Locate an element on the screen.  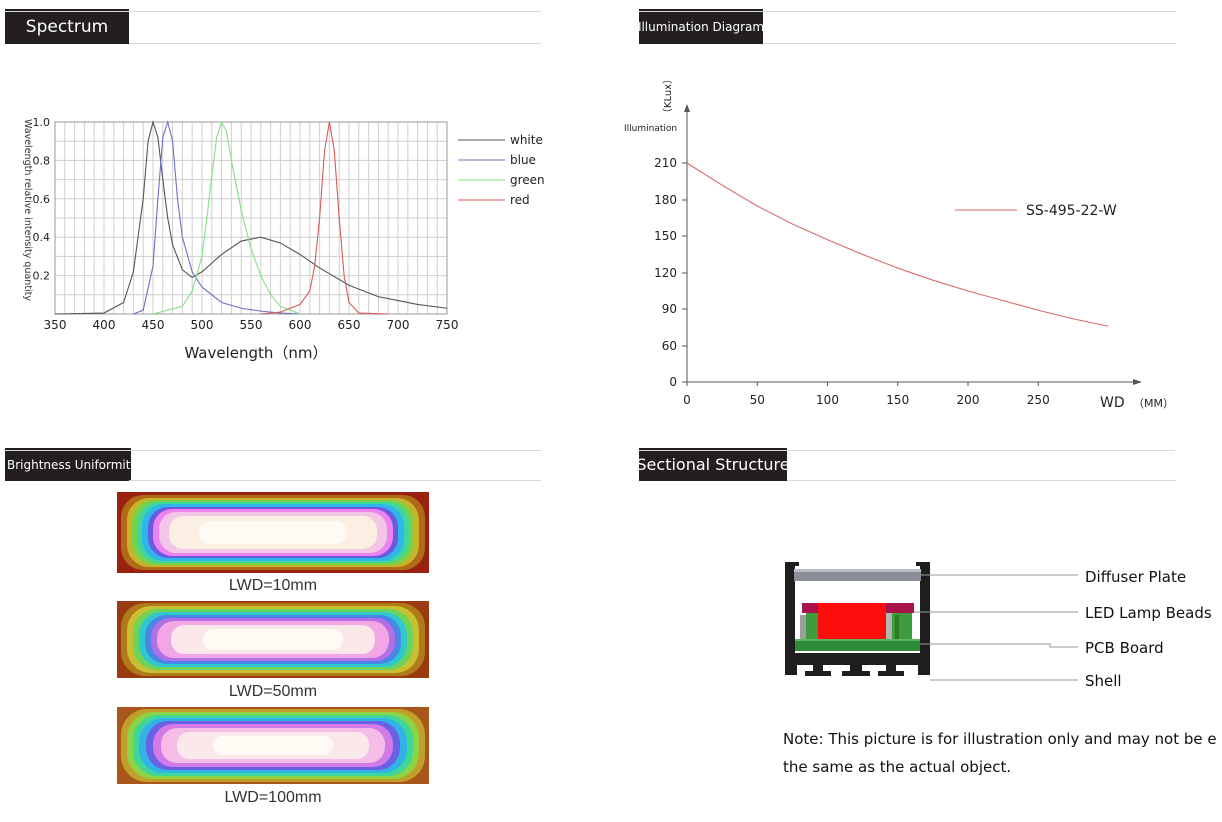
label-shell: Shell is located at coordinates (1103, 681).